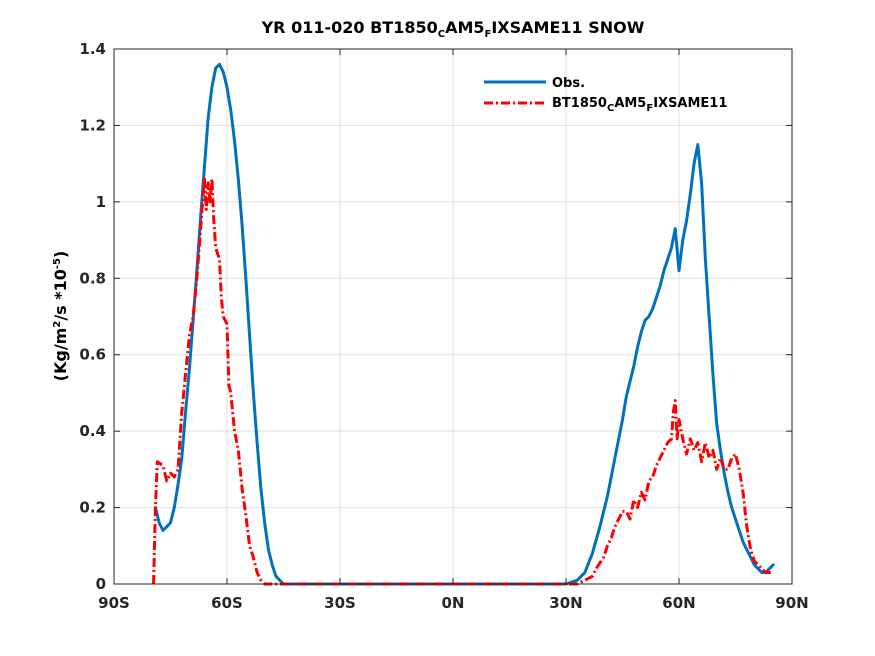  I want to click on y-tick-label: 0.8, so click(92, 278).